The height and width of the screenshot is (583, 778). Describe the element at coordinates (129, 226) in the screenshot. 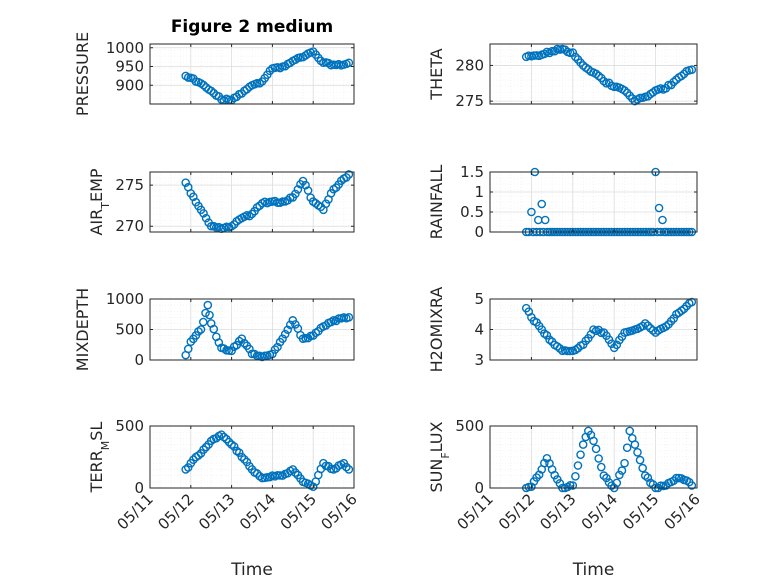

I see `y-tick-label: 270` at that location.